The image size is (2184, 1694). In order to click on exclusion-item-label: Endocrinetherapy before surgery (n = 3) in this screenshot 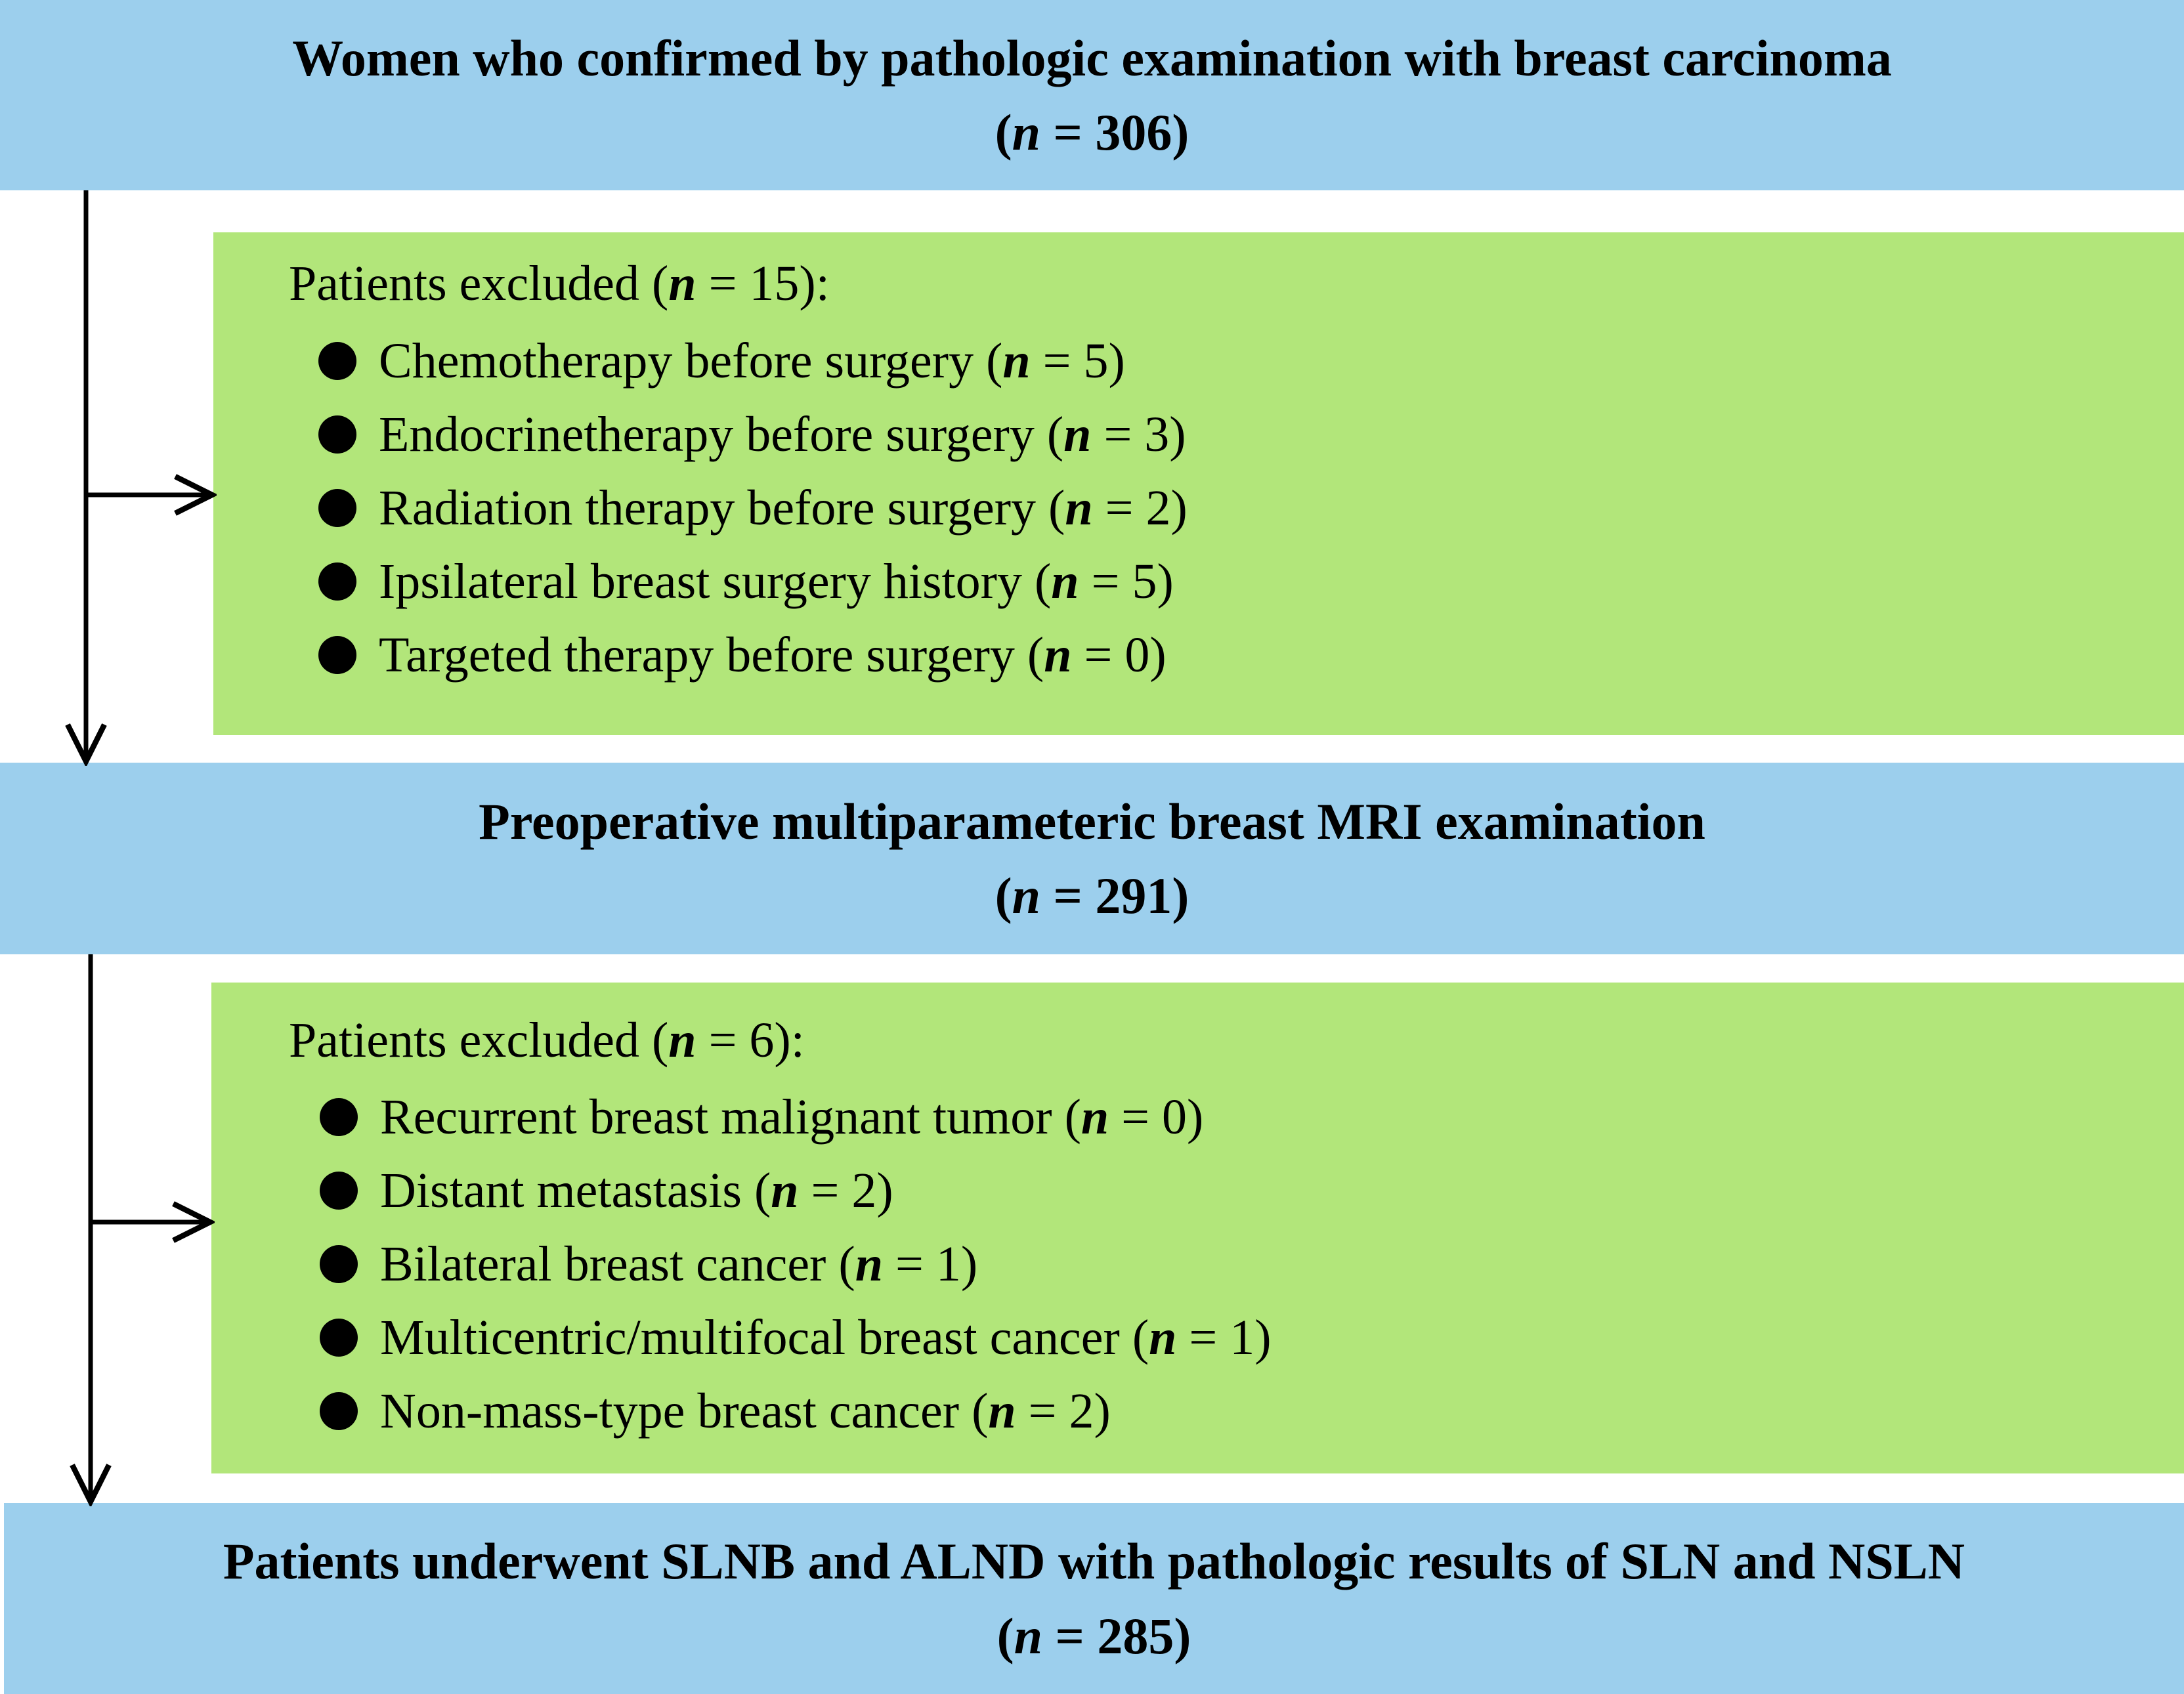, I will do `click(782, 434)`.